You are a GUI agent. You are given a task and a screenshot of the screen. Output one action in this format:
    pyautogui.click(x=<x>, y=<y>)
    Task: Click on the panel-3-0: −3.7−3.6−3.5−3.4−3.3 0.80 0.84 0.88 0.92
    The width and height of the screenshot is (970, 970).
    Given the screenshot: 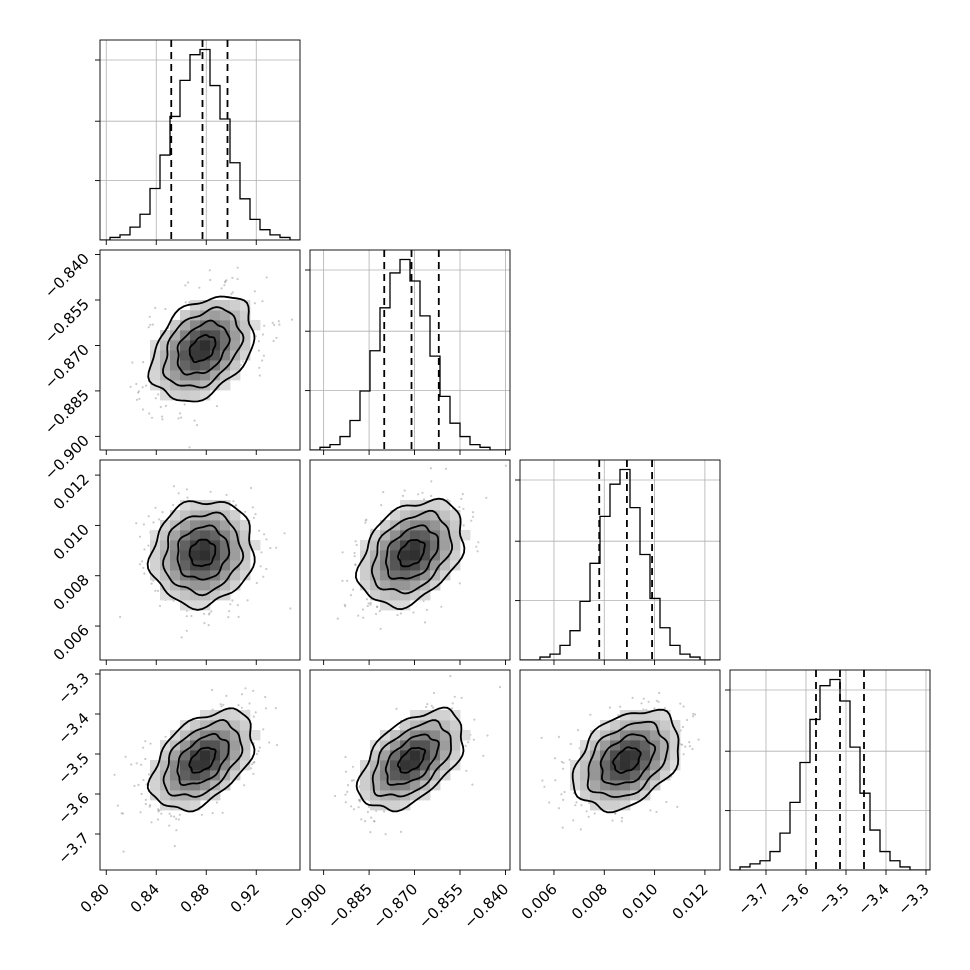 What is the action you would take?
    pyautogui.click(x=177, y=792)
    